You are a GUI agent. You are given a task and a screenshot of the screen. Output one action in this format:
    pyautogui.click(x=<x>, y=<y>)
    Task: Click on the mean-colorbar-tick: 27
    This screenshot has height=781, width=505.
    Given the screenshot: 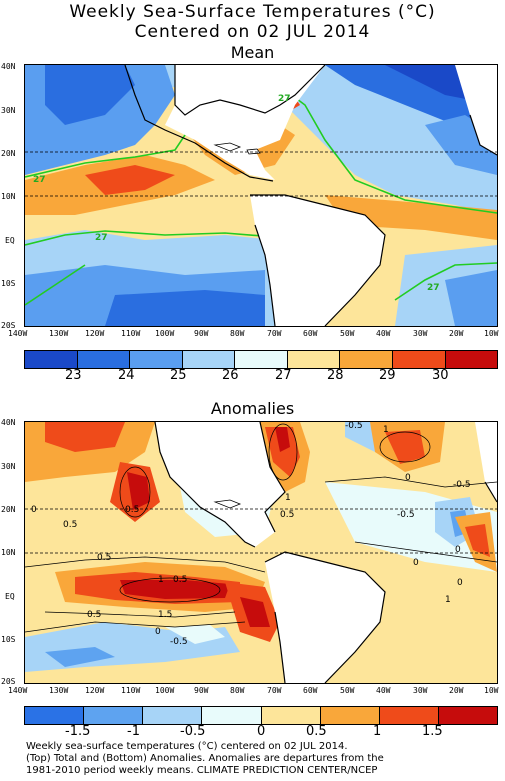 What is the action you would take?
    pyautogui.click(x=283, y=375)
    